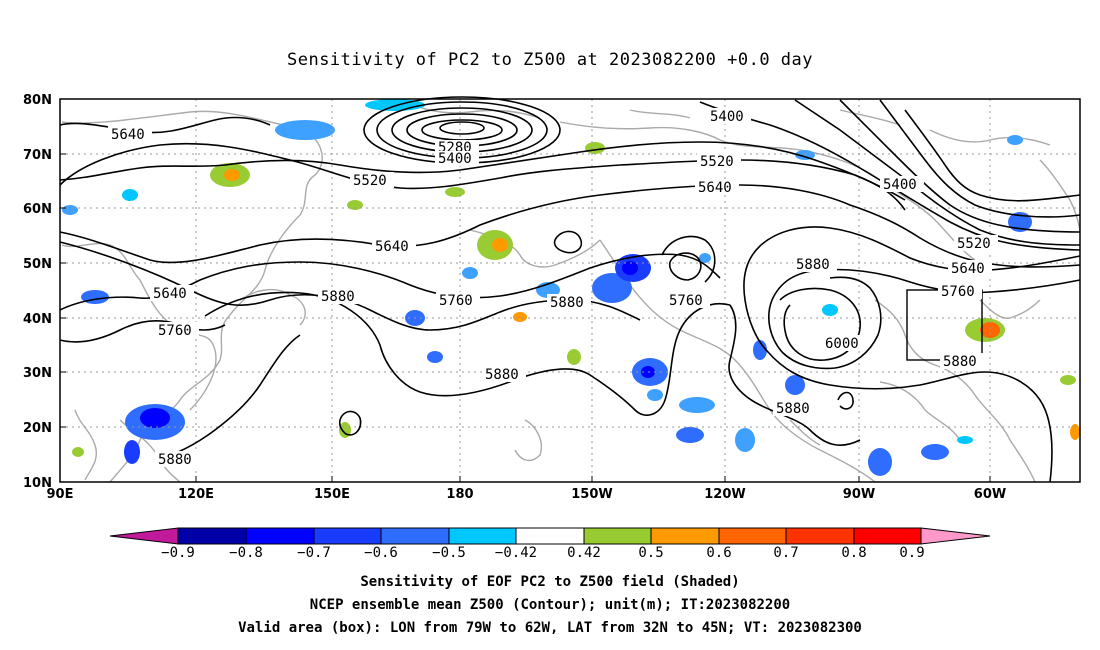 This screenshot has width=1100, height=650. I want to click on colorbar-label: −0.42, so click(516, 553).